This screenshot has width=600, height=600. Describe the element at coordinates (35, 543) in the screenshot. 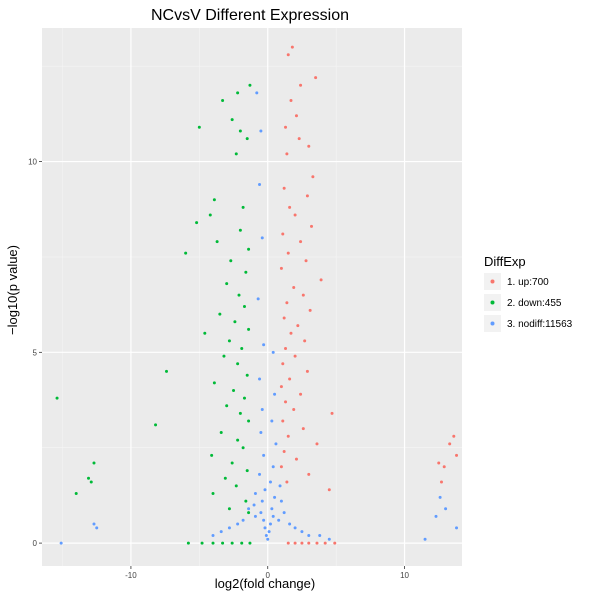

I see `y-tick-label: 0` at that location.